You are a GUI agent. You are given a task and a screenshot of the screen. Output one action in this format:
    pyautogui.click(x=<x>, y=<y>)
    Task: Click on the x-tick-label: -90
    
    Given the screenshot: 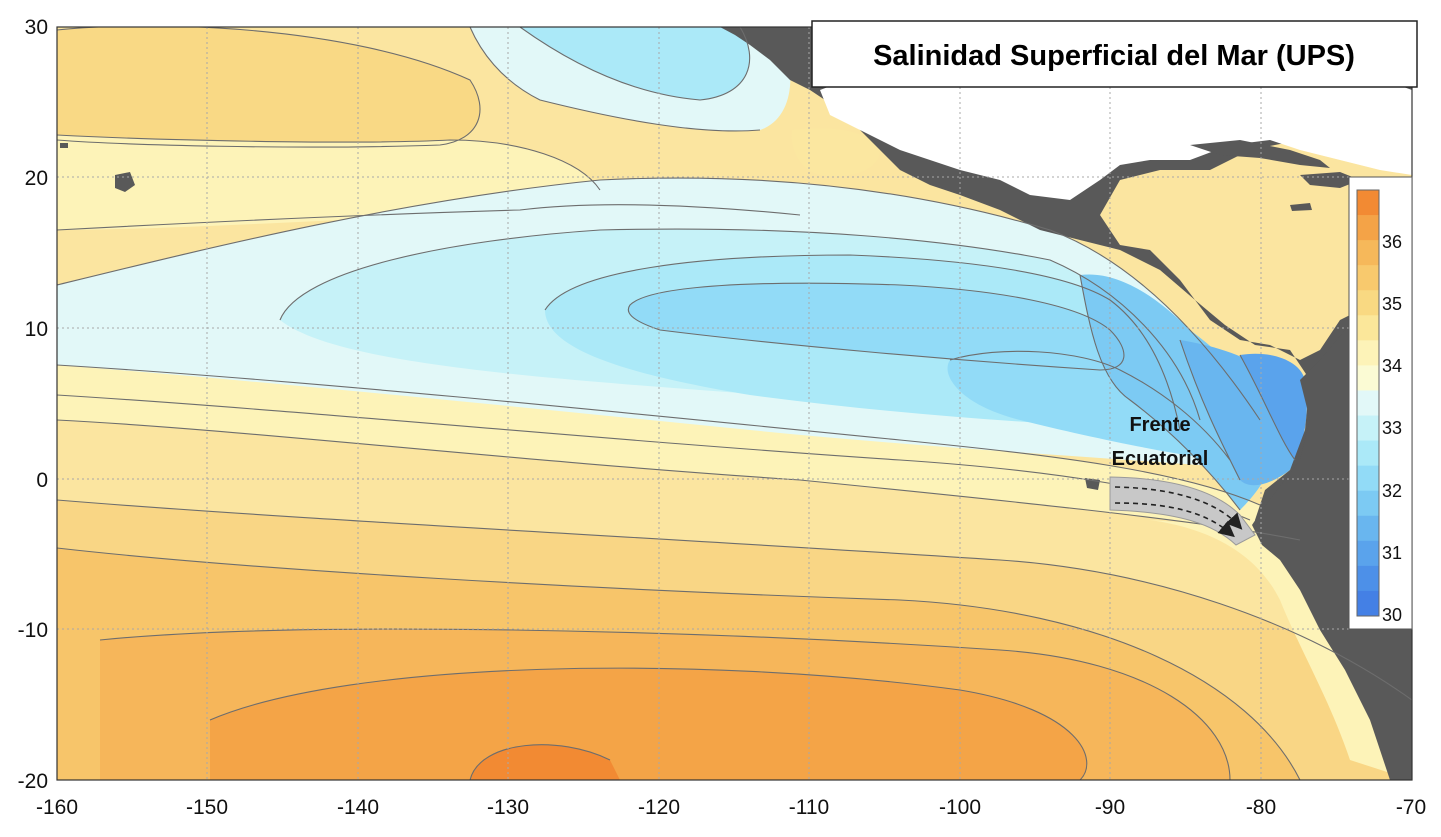 What is the action you would take?
    pyautogui.click(x=1110, y=807)
    